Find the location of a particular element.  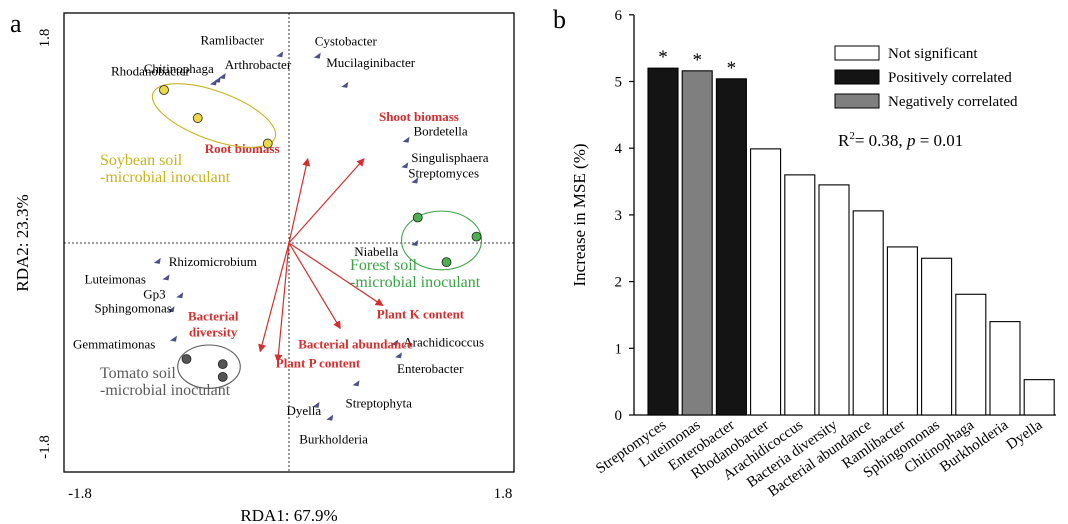

taxon-marker-sphingomonas is located at coordinates (171, 309).